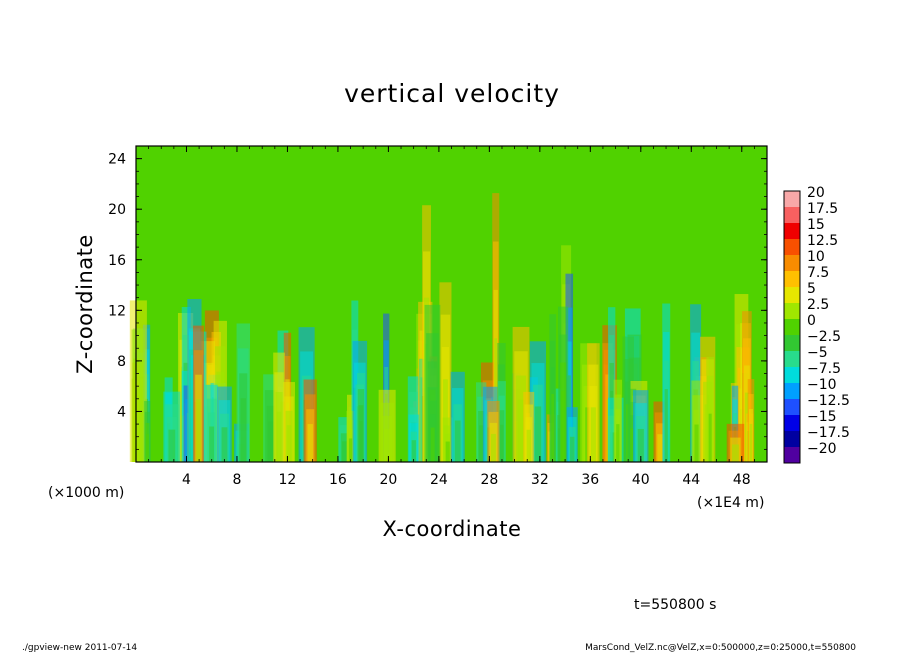 Image resolution: width=904 pixels, height=654 pixels. Describe the element at coordinates (452, 529) in the screenshot. I see `x-axis-label: X-coordinate` at that location.